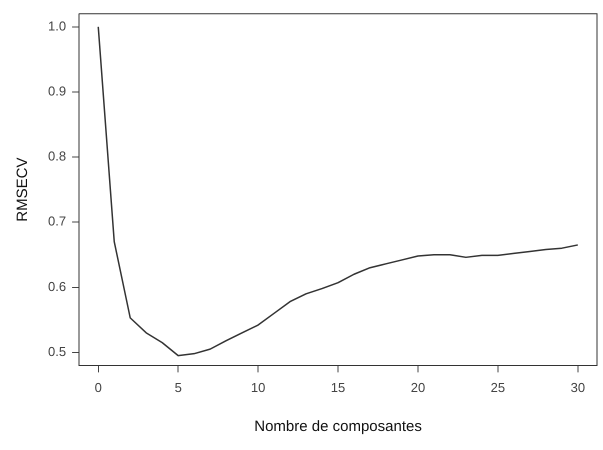 The height and width of the screenshot is (450, 603). Describe the element at coordinates (178, 387) in the screenshot. I see `x-tick-label: 5` at that location.